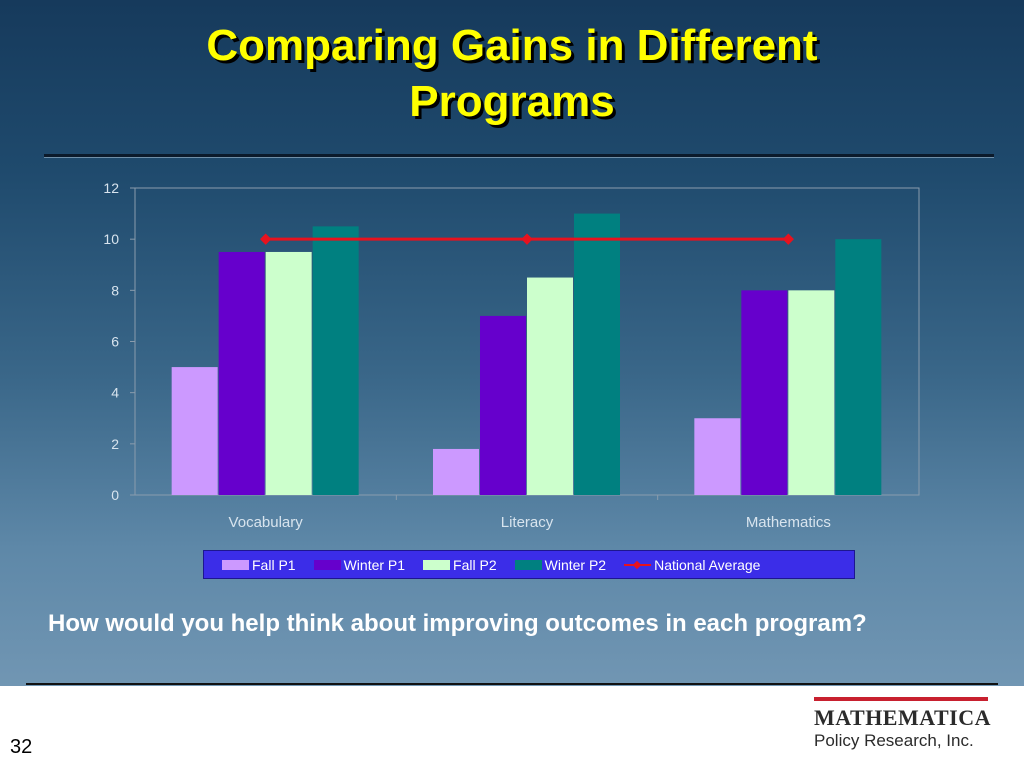  What do you see at coordinates (194, 431) in the screenshot?
I see `bar-fall-p1-vocabulary` at bounding box center [194, 431].